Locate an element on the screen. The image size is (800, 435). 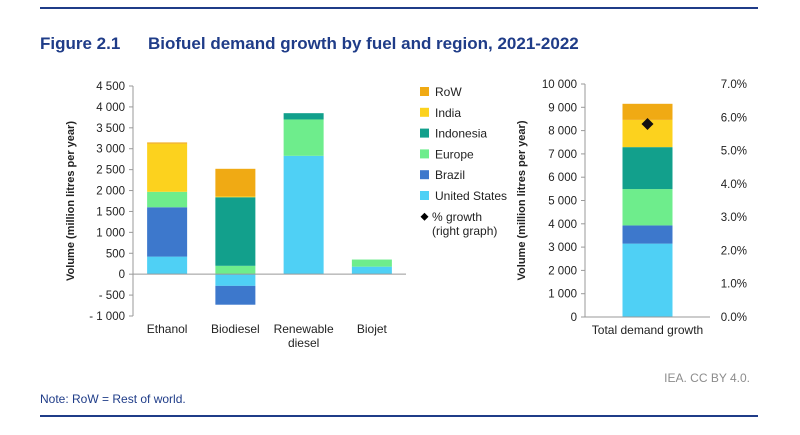
right-y-tick-label: 8 000 is located at coordinates (562, 132).